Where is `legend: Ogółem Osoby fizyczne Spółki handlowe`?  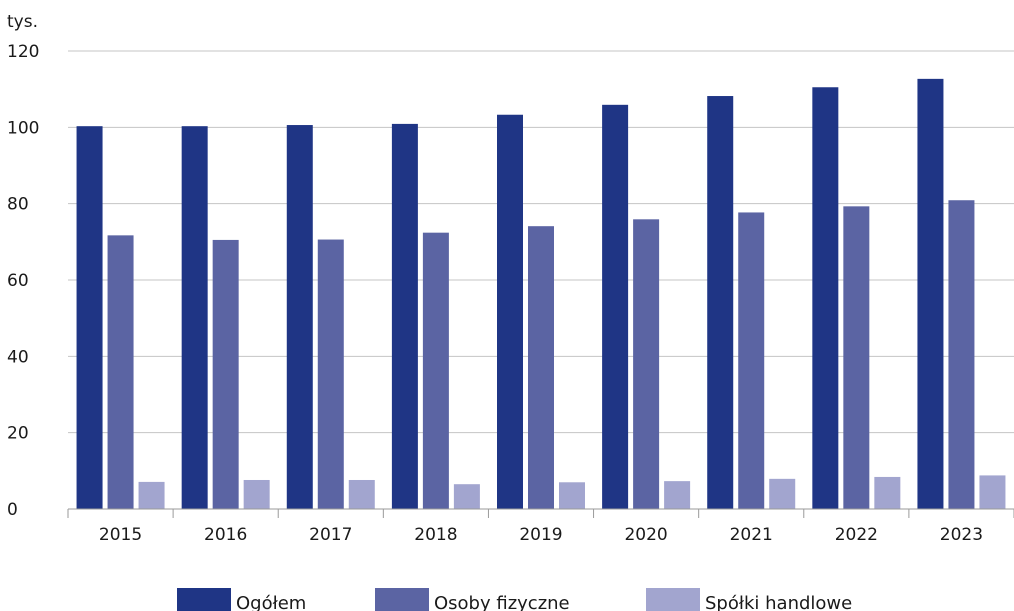
legend: Ogółem Osoby fizyczne Spółki handlowe is located at coordinates (514, 599).